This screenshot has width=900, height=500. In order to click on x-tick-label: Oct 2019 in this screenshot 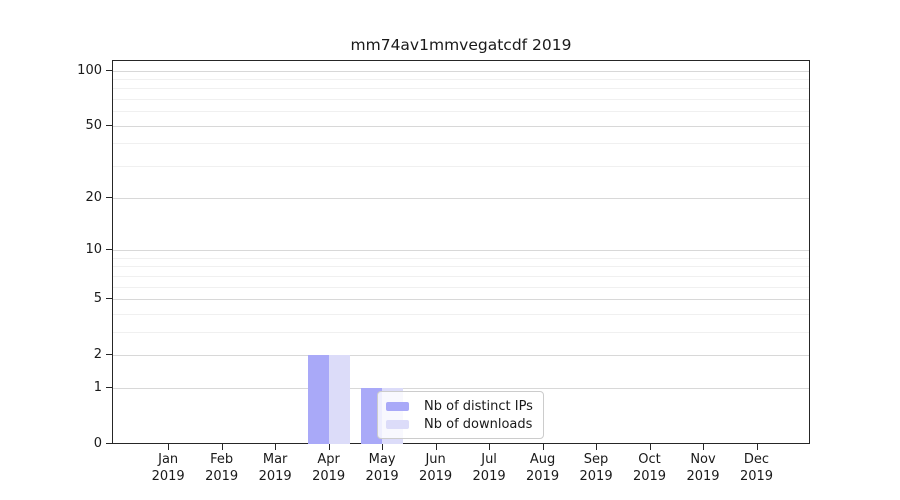, I will do `click(649, 468)`.